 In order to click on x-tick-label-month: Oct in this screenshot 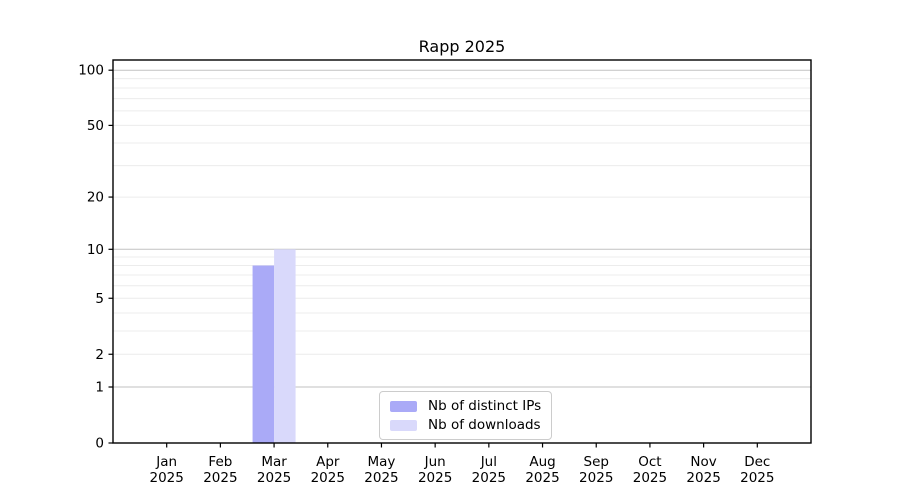, I will do `click(649, 462)`.